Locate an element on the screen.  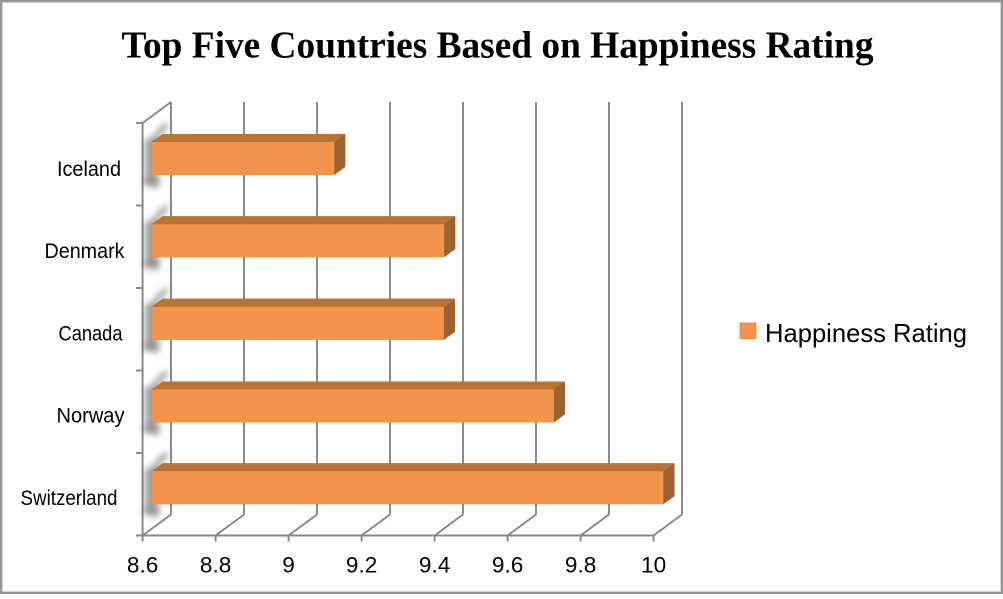
svg-text: 9 is located at coordinates (288, 564).